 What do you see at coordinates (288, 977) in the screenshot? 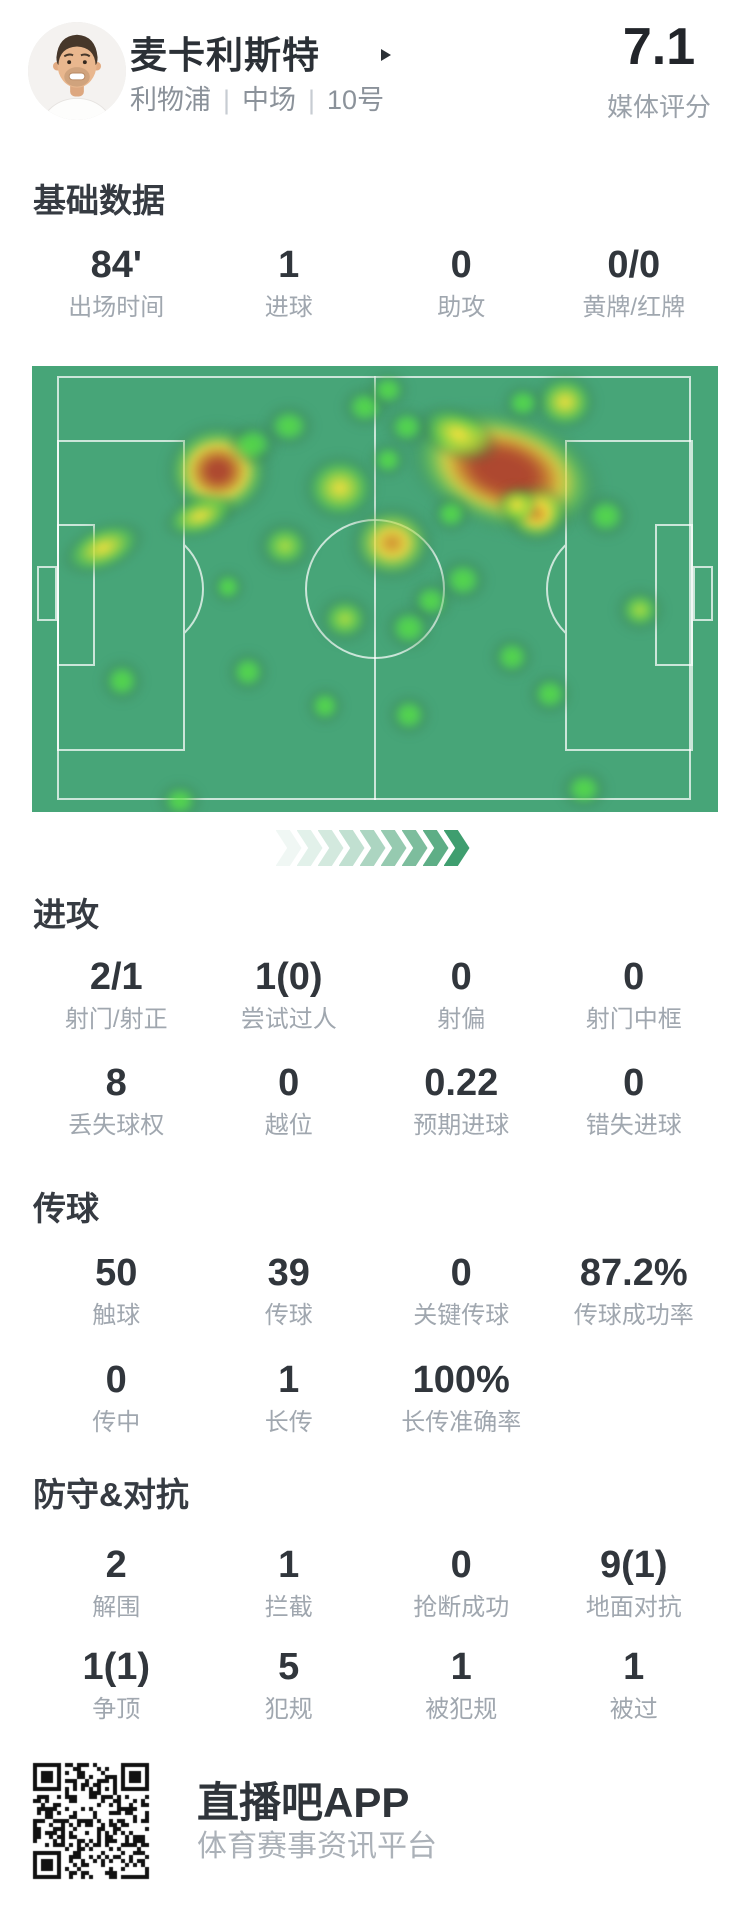
I see `stat-value: 1(0)` at bounding box center [288, 977].